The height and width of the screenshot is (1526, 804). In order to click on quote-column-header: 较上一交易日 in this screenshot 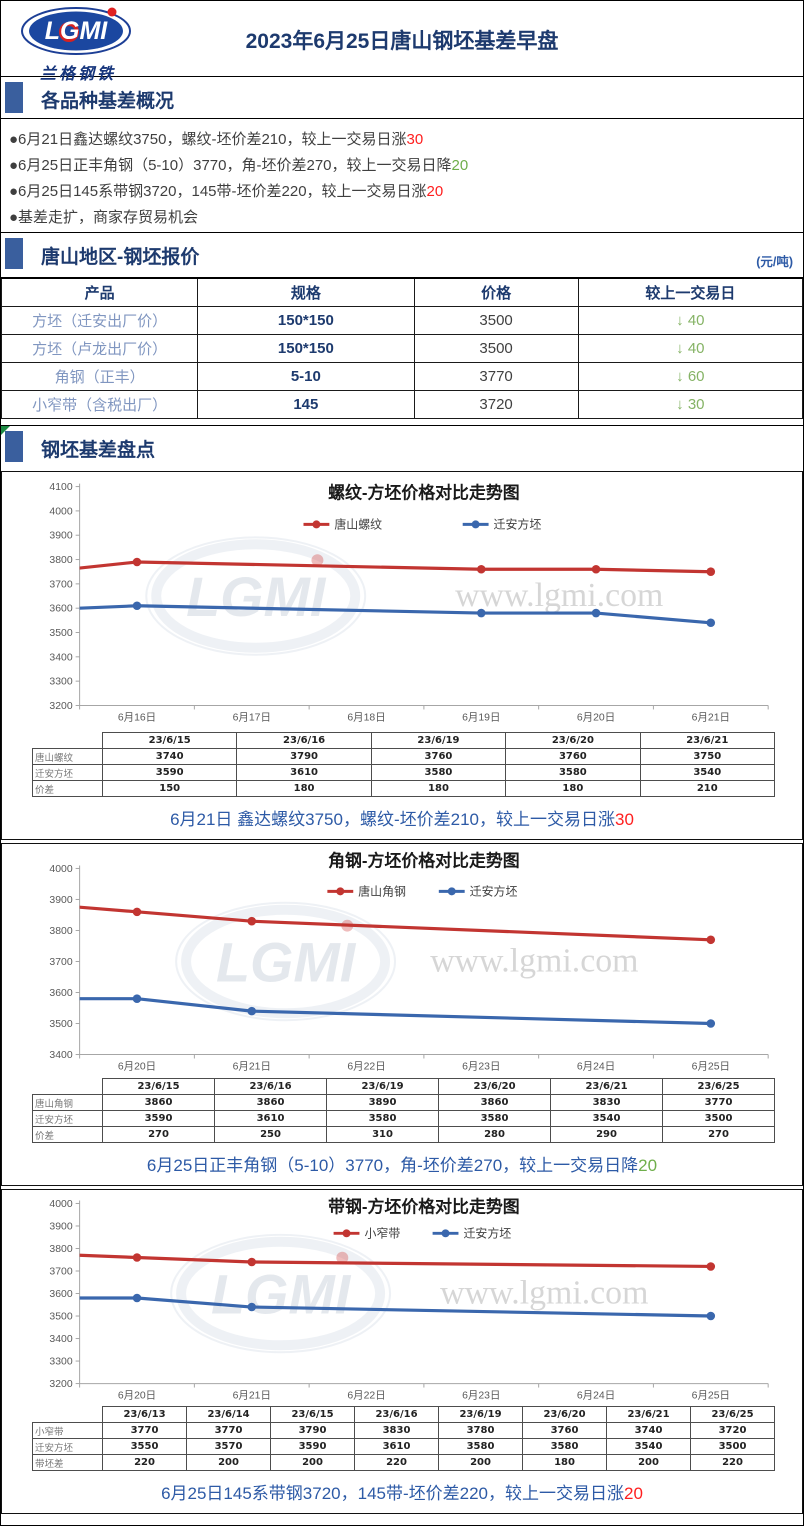, I will do `click(690, 292)`.